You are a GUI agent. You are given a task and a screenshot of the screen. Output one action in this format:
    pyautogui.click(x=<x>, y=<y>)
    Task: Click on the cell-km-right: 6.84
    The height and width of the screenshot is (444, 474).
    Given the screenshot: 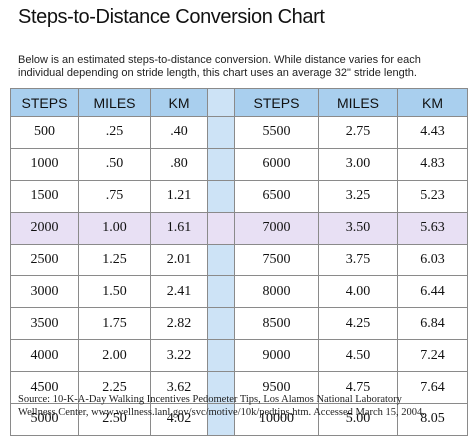 What is the action you would take?
    pyautogui.click(x=432, y=324)
    